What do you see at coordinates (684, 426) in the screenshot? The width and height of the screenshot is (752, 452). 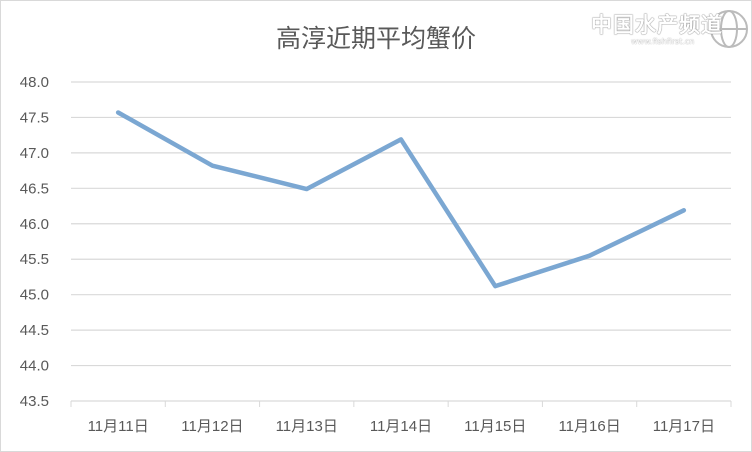 I see `x-tick-label: 11月17日` at bounding box center [684, 426].